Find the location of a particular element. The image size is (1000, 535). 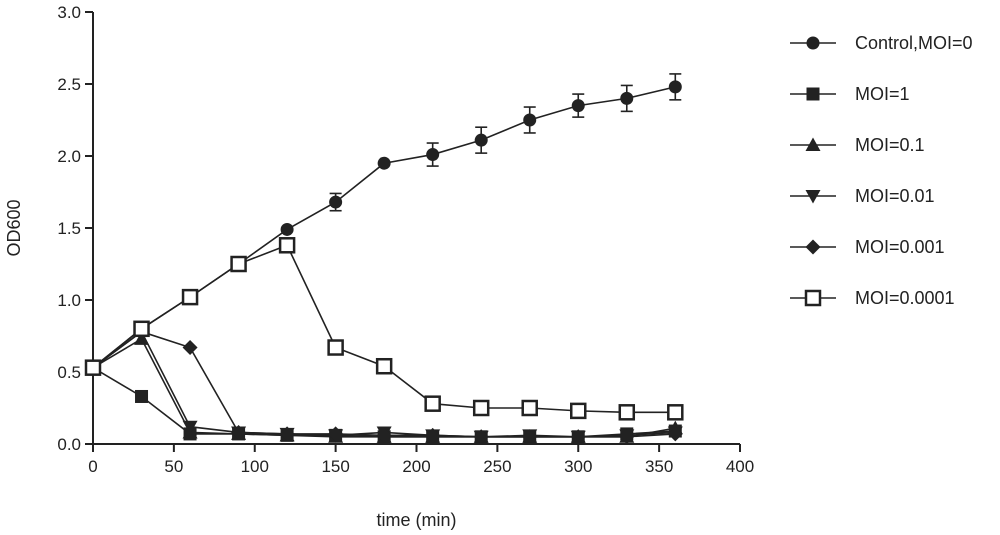

legend-label: Control,MOI=0 is located at coordinates (914, 43).